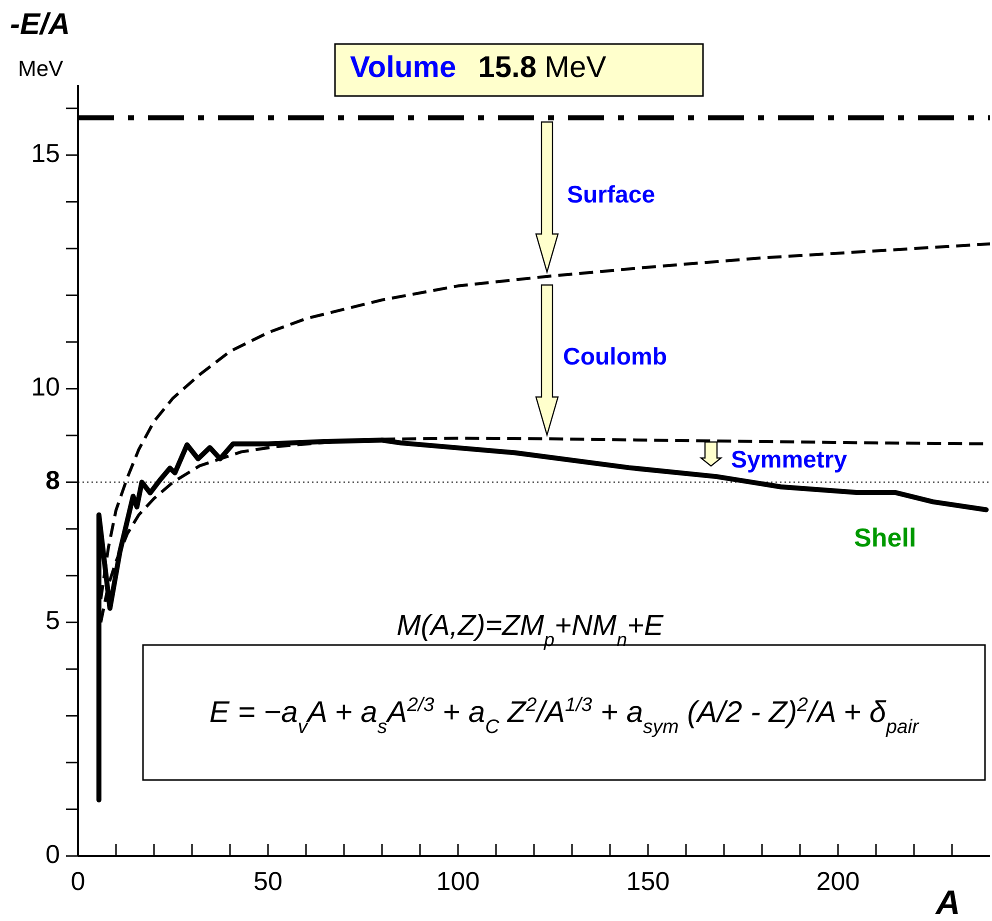 The width and height of the screenshot is (992, 921). What do you see at coordinates (78, 881) in the screenshot?
I see `x-tick-label: 0` at bounding box center [78, 881].